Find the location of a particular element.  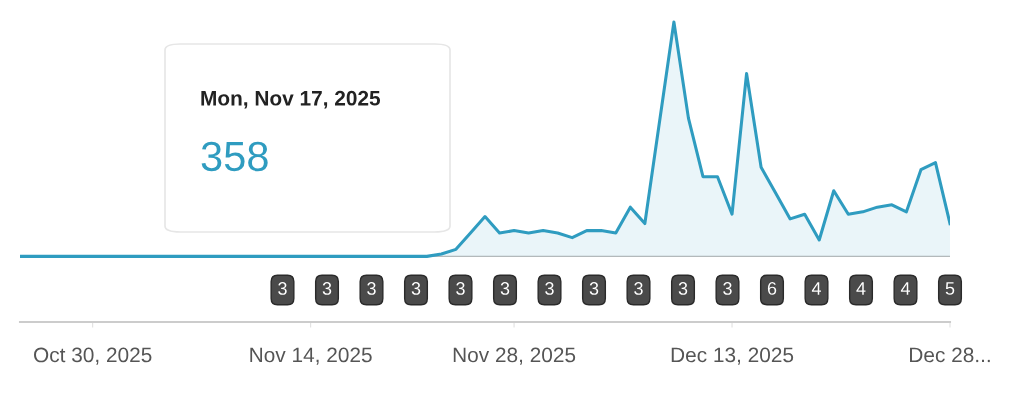

x-tick-label: Nov 28, 2025 is located at coordinates (514, 356).